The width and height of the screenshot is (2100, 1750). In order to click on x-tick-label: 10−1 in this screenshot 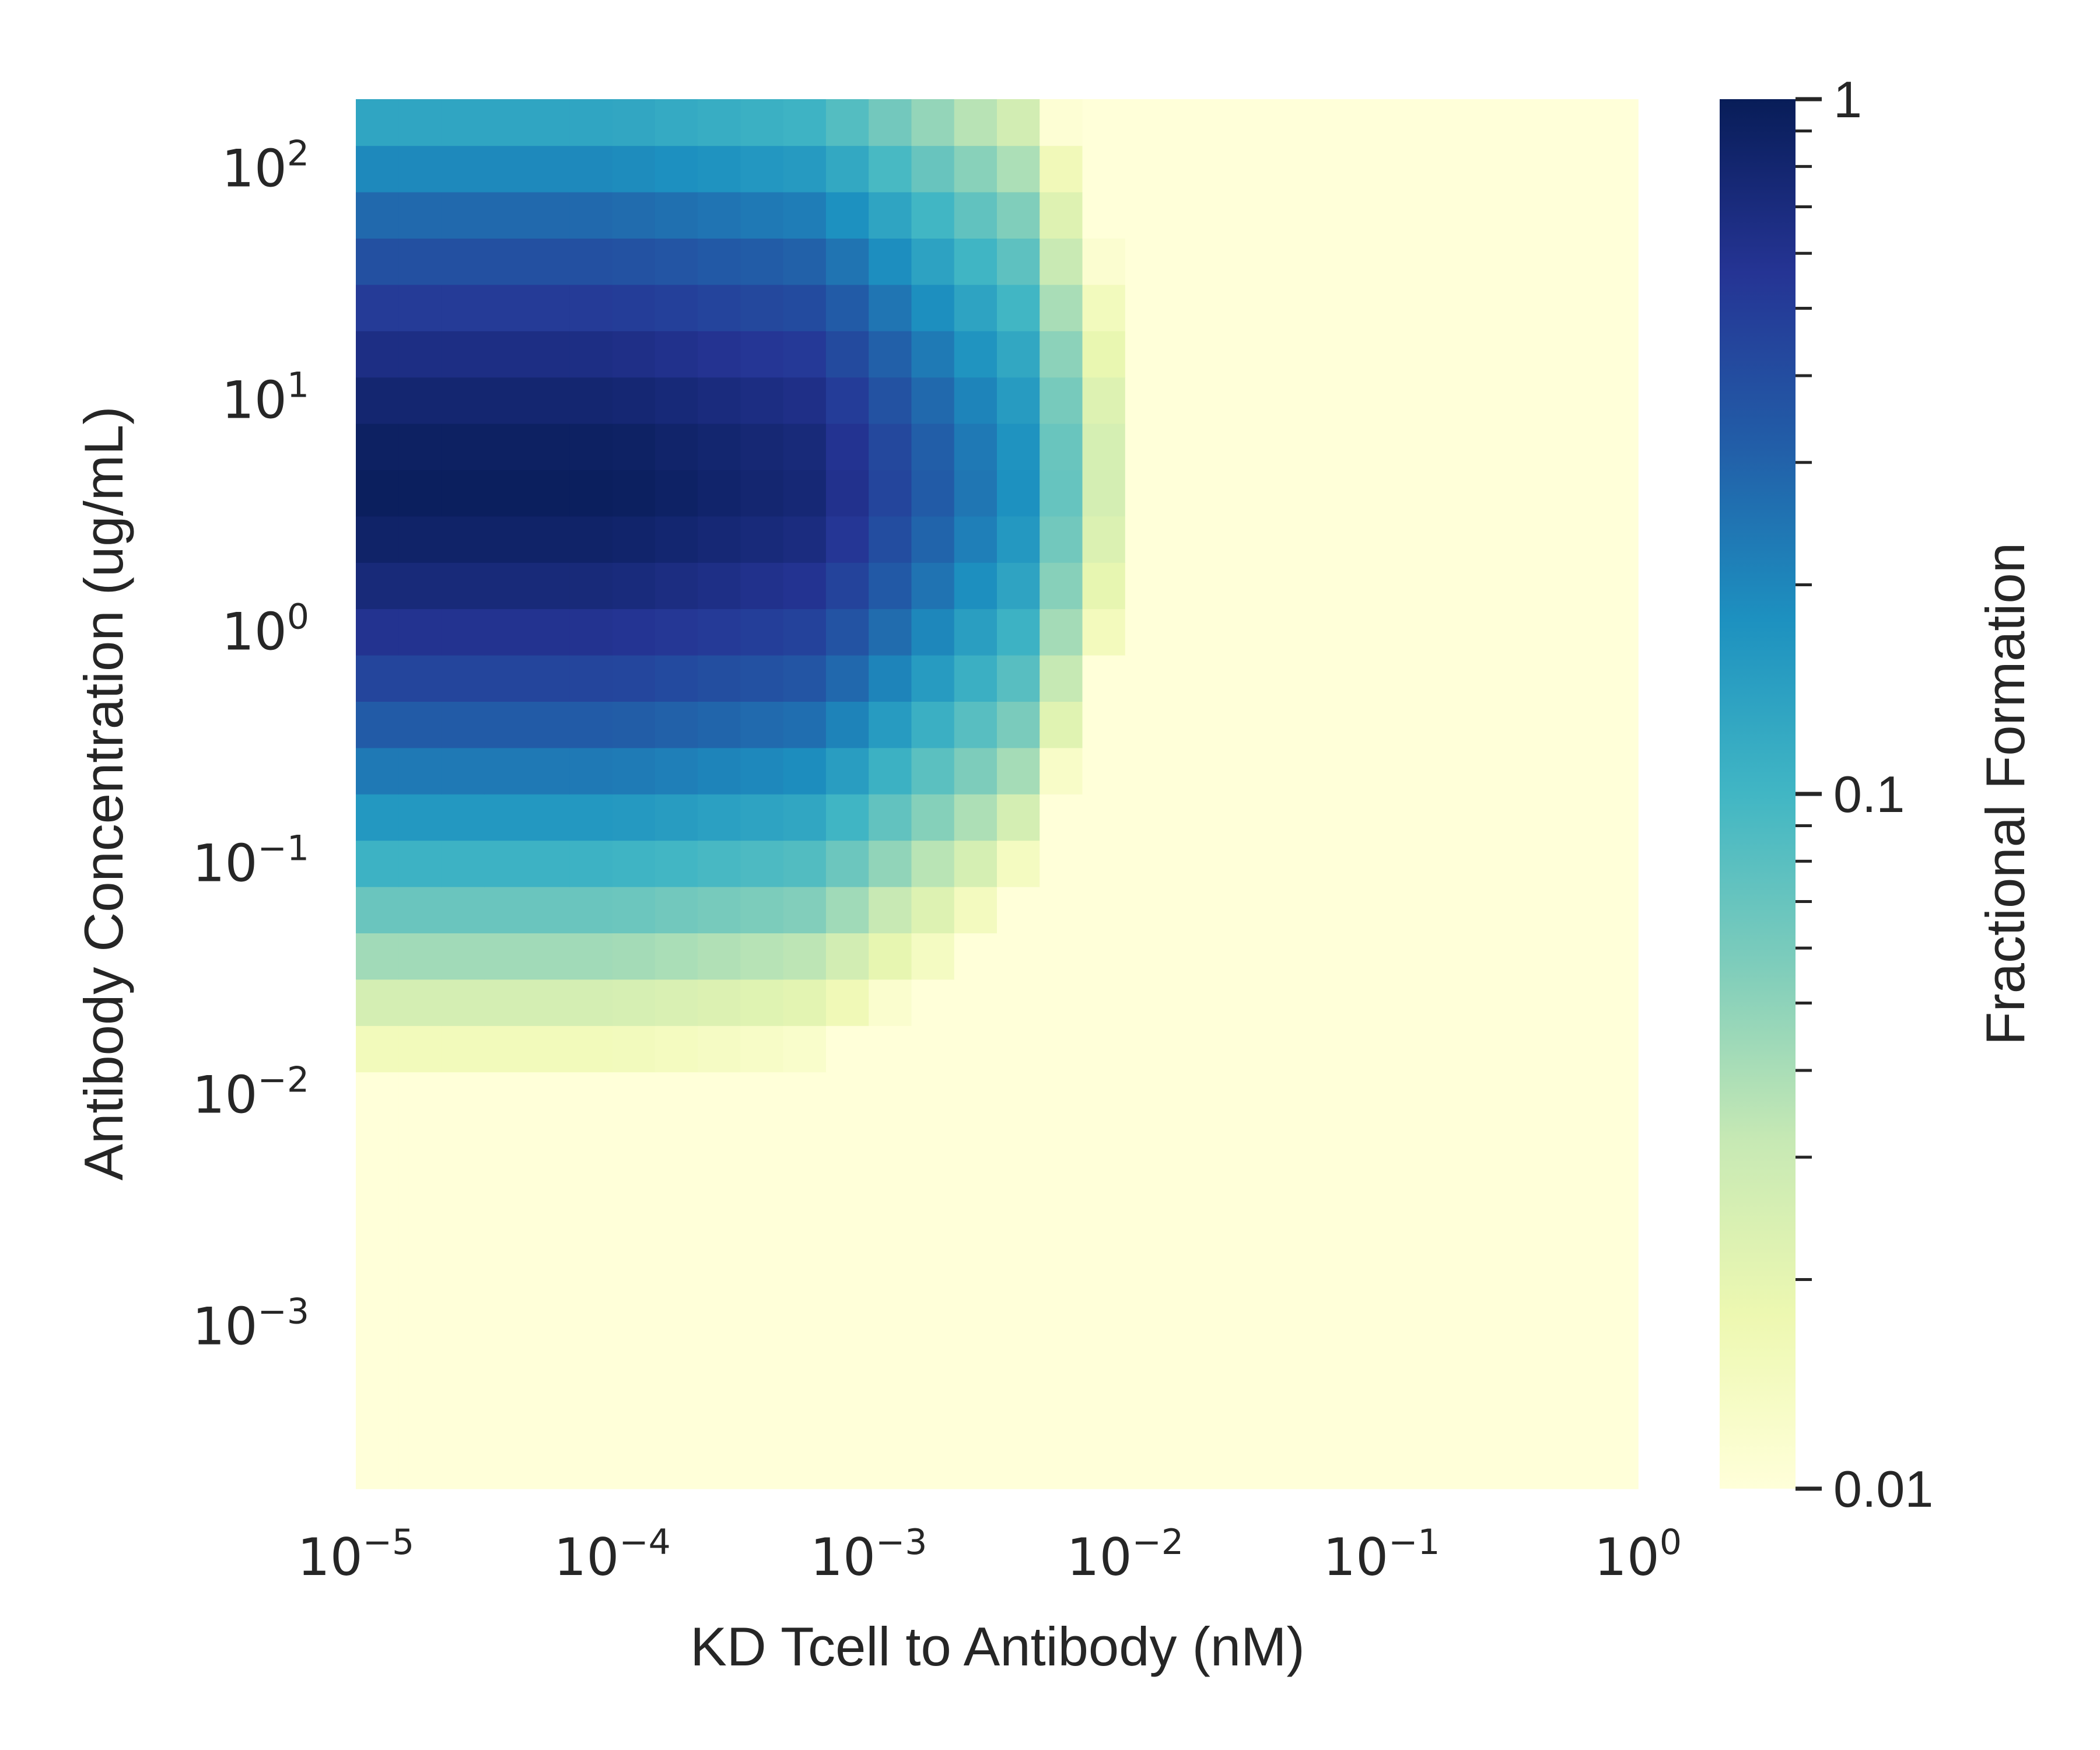, I will do `click(1381, 1554)`.